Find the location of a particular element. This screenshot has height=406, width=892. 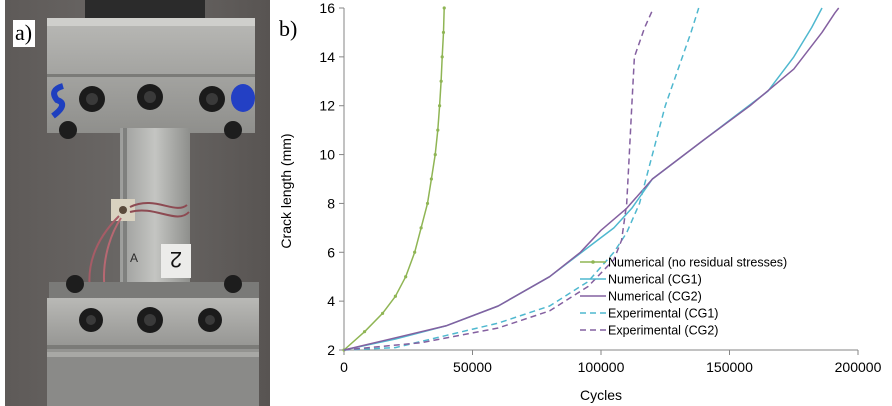

legend-label: Experimental (CG1) is located at coordinates (663, 314).